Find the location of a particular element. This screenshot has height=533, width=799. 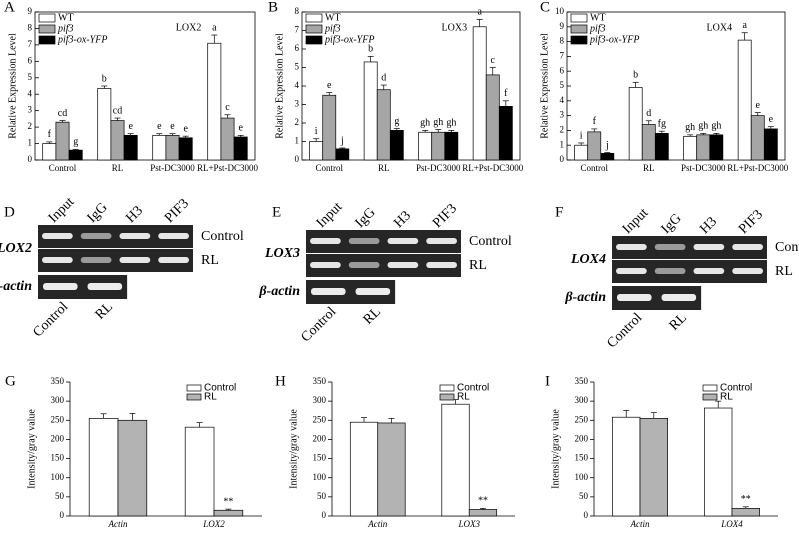

y-tick-label: 200 is located at coordinates (58, 438).